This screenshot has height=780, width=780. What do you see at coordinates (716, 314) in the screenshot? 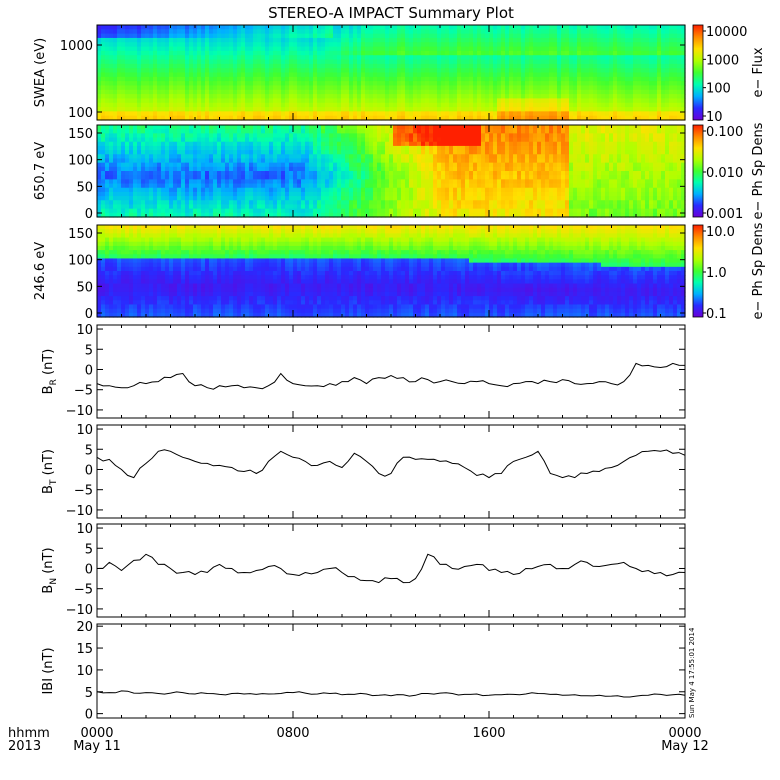
I see `colorbar-tick-label: 0.1` at bounding box center [716, 314].